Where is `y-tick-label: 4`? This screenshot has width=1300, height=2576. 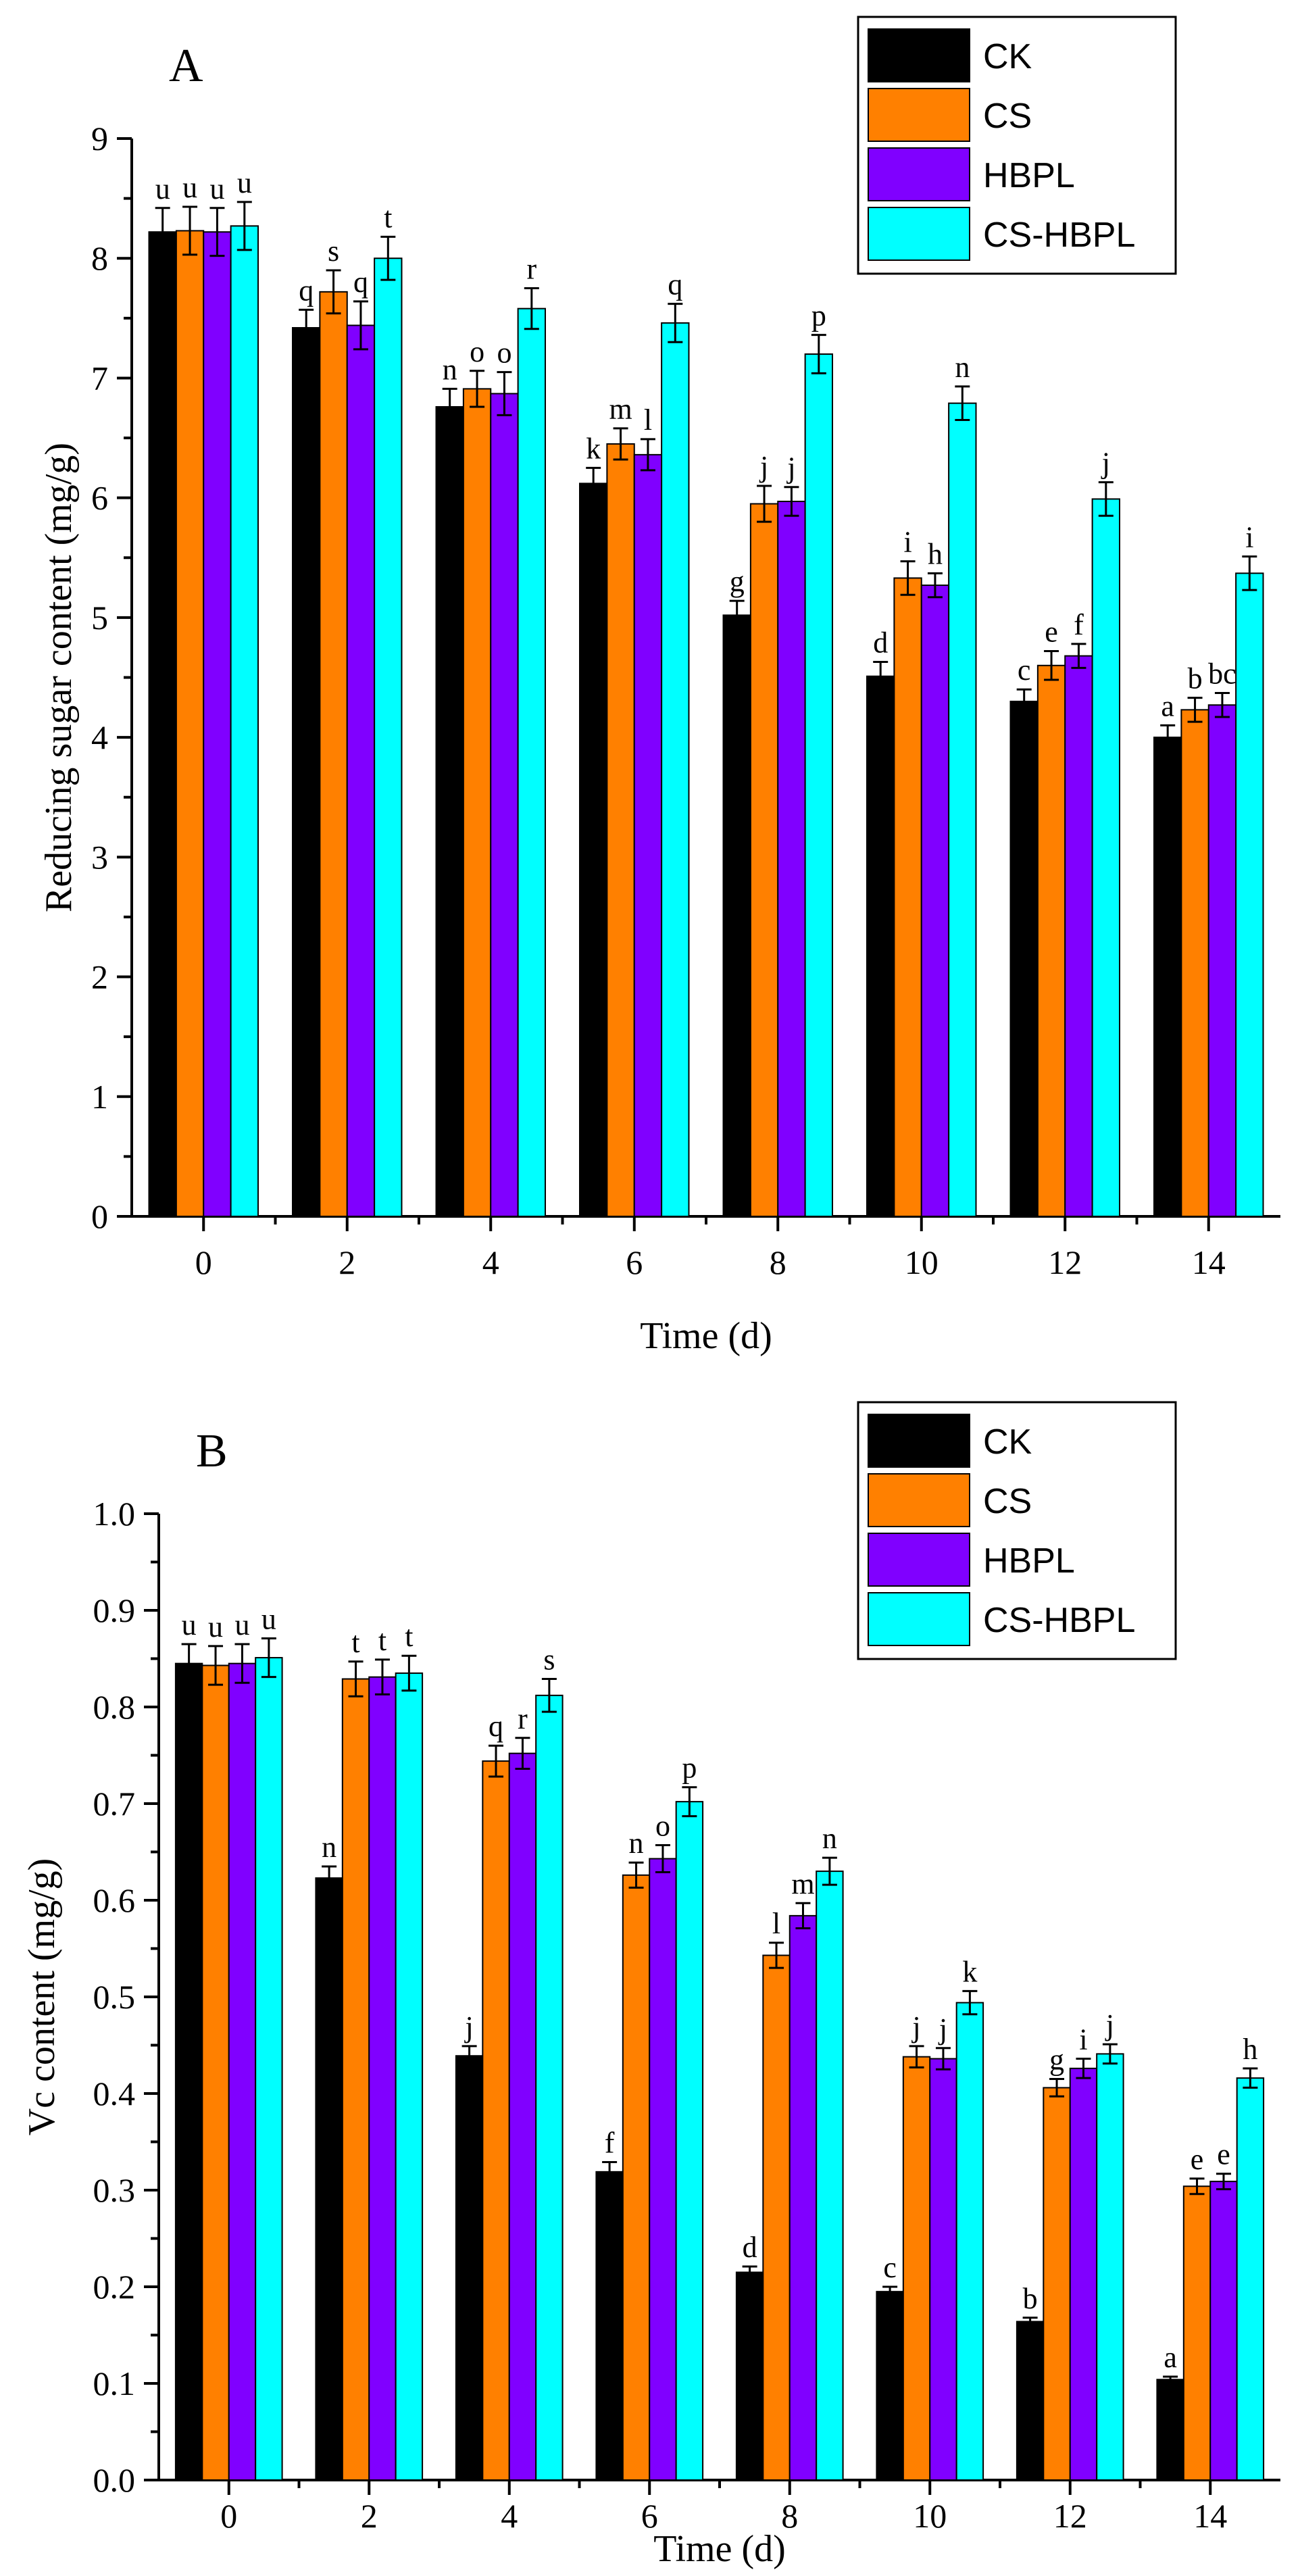 y-tick-label: 4 is located at coordinates (99, 737).